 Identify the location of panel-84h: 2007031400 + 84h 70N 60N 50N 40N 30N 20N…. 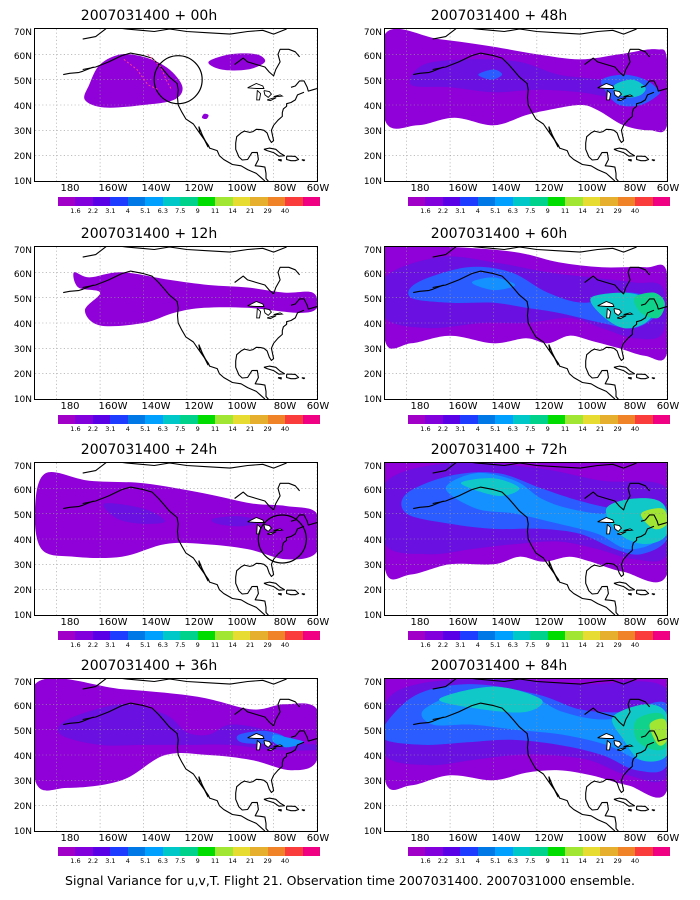
(517, 767).